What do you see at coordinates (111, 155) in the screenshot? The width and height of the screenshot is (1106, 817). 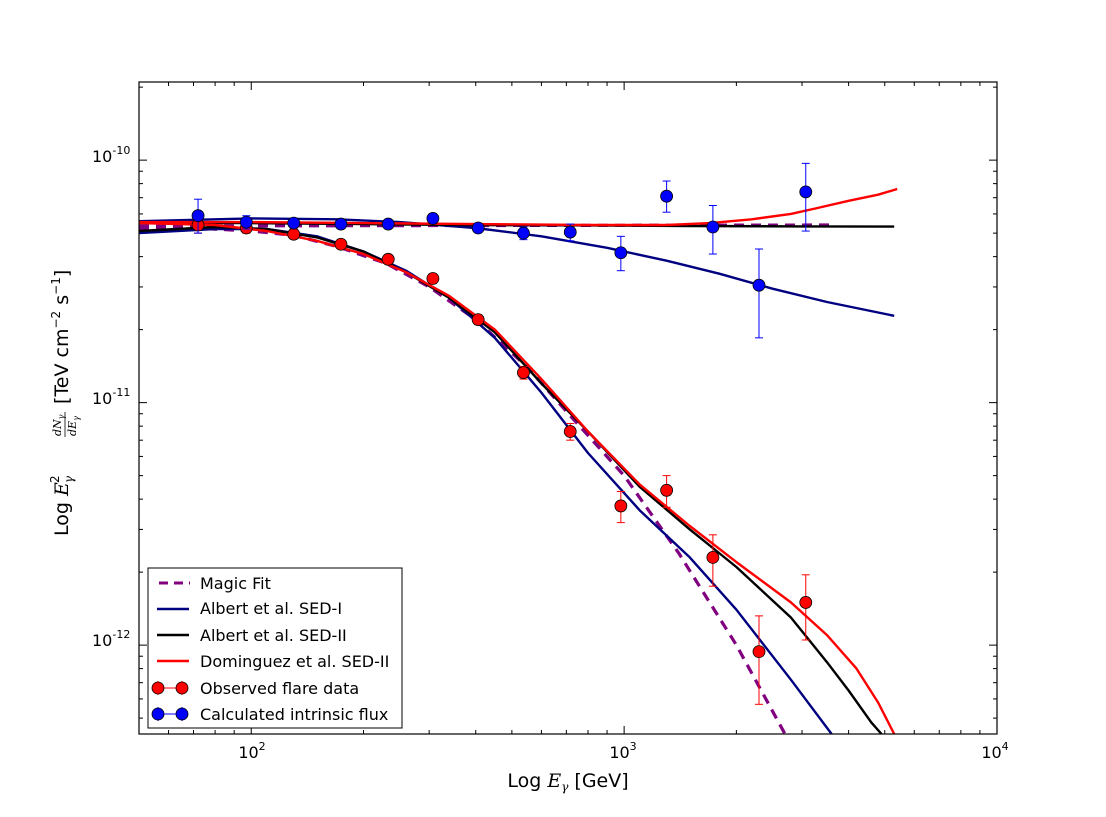 I see `y-tick-label-1e-10: 10-10` at bounding box center [111, 155].